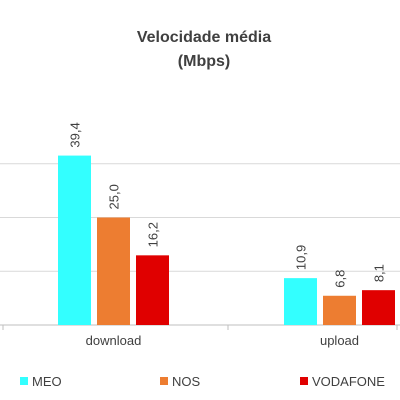 Image resolution: width=400 pixels, height=400 pixels. What do you see at coordinates (301, 257) in the screenshot?
I see `value-label: 10,9` at bounding box center [301, 257].